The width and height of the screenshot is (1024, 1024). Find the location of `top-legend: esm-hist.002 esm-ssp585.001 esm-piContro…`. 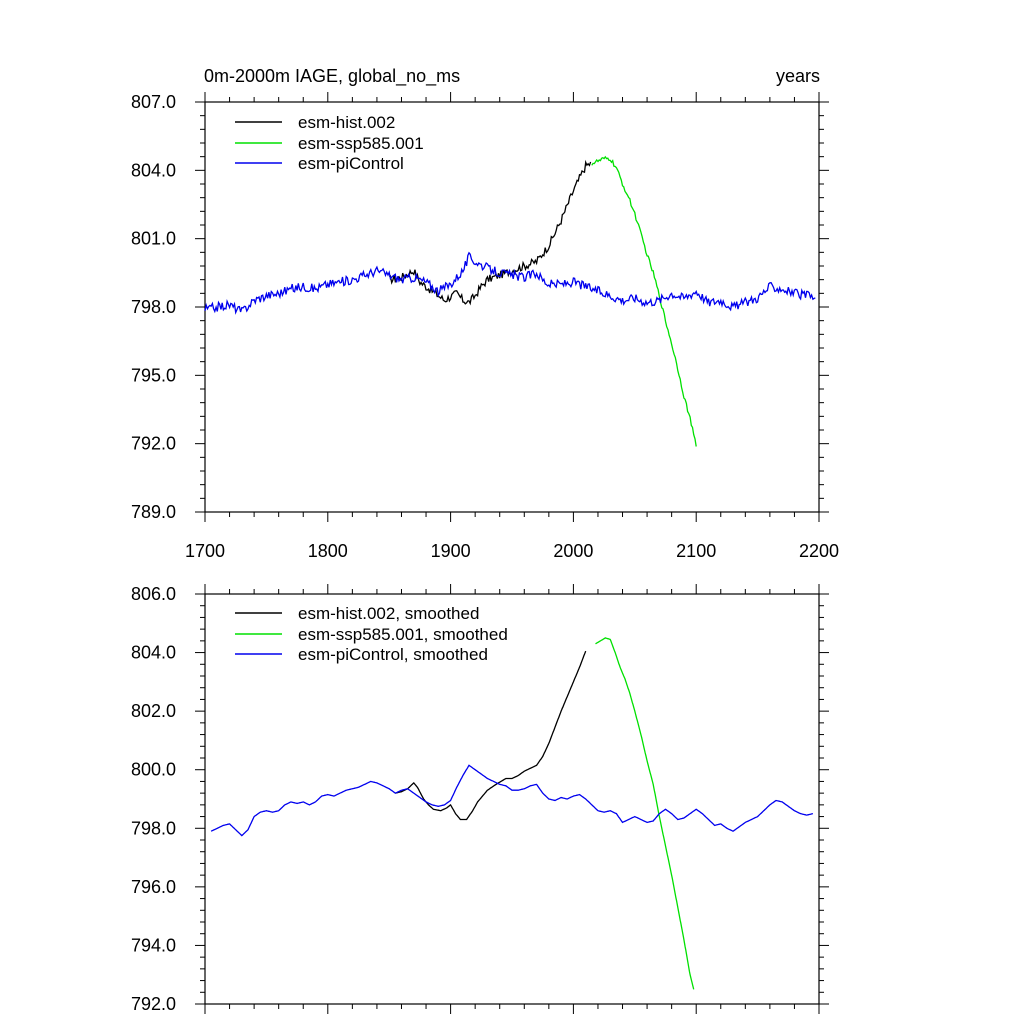

top-legend: esm-hist.002 esm-ssp585.001 esm-piContro… is located at coordinates (329, 143).